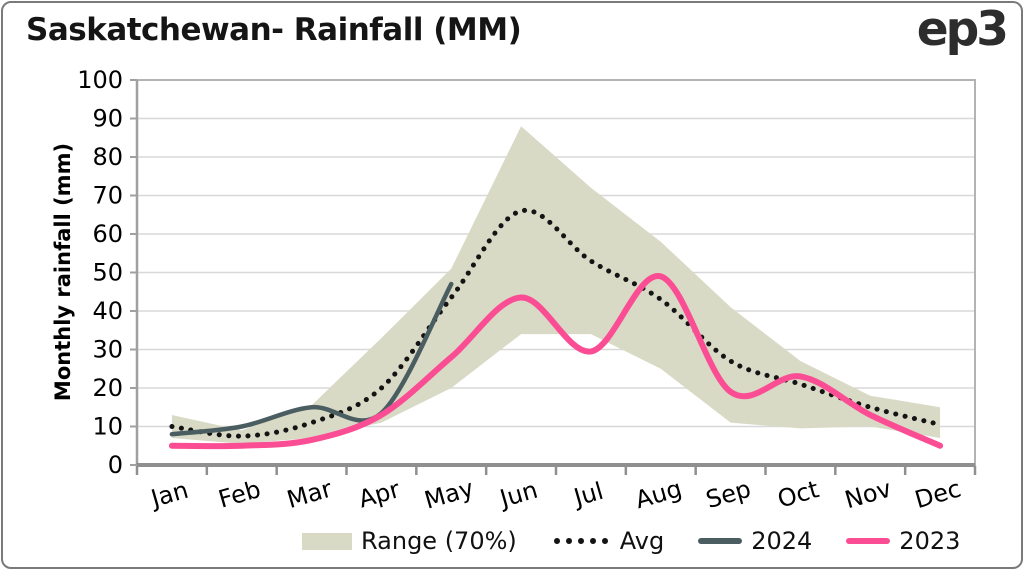  Describe the element at coordinates (100, 80) in the screenshot. I see `y-tick-label: 100` at that location.